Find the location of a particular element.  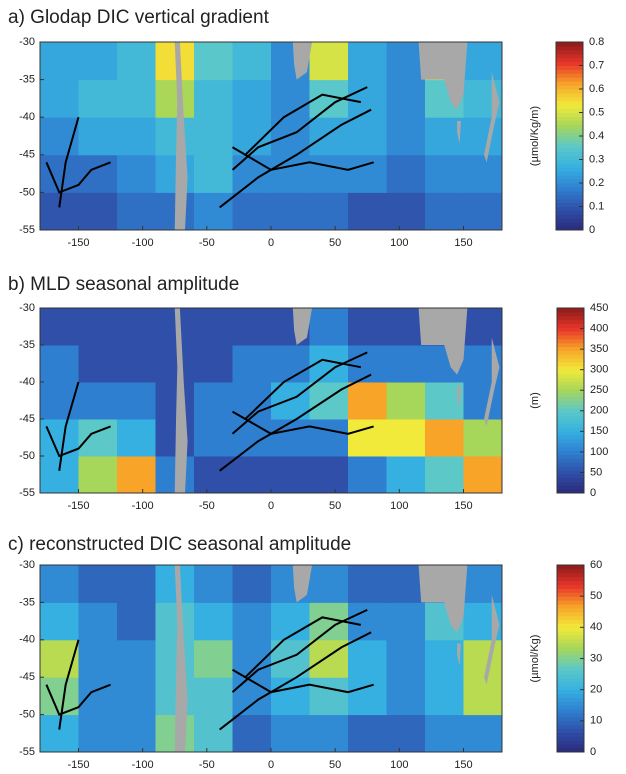

colorbar-tick-label: 200 is located at coordinates (599, 411).